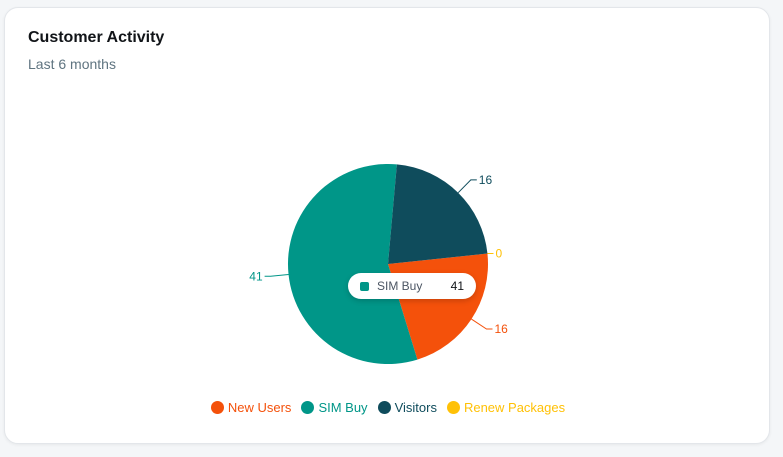  What do you see at coordinates (343, 407) in the screenshot?
I see `legend-label-sim-buy: SIM Buy` at bounding box center [343, 407].